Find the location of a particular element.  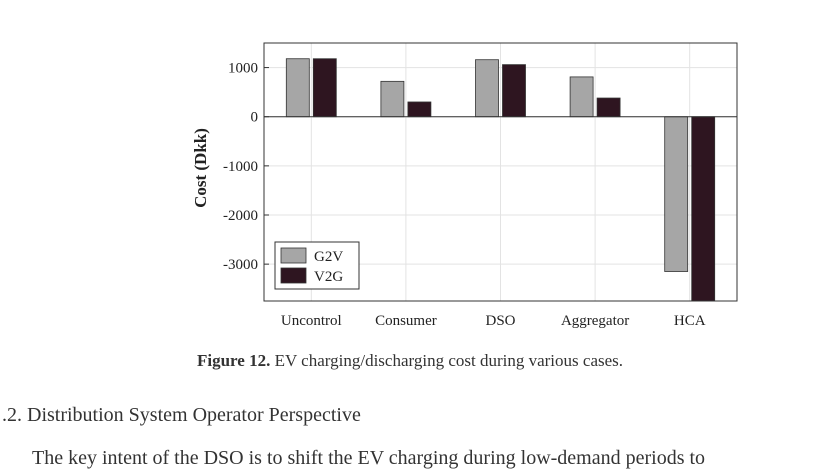

y-ticks: 1000 0 -1000 -2000 -3000 is located at coordinates (246, 167).